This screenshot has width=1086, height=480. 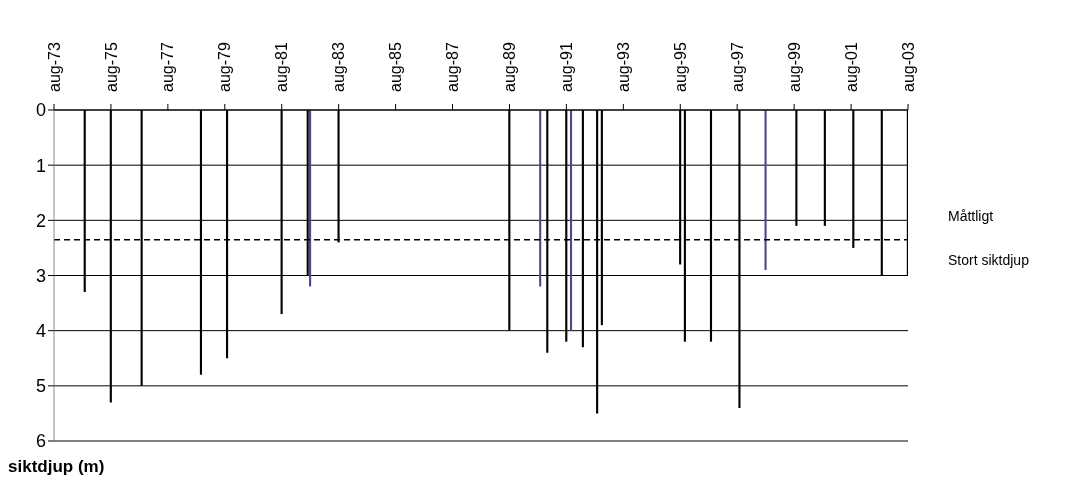 I want to click on x-tick-label: aug-01, so click(x=851, y=67).